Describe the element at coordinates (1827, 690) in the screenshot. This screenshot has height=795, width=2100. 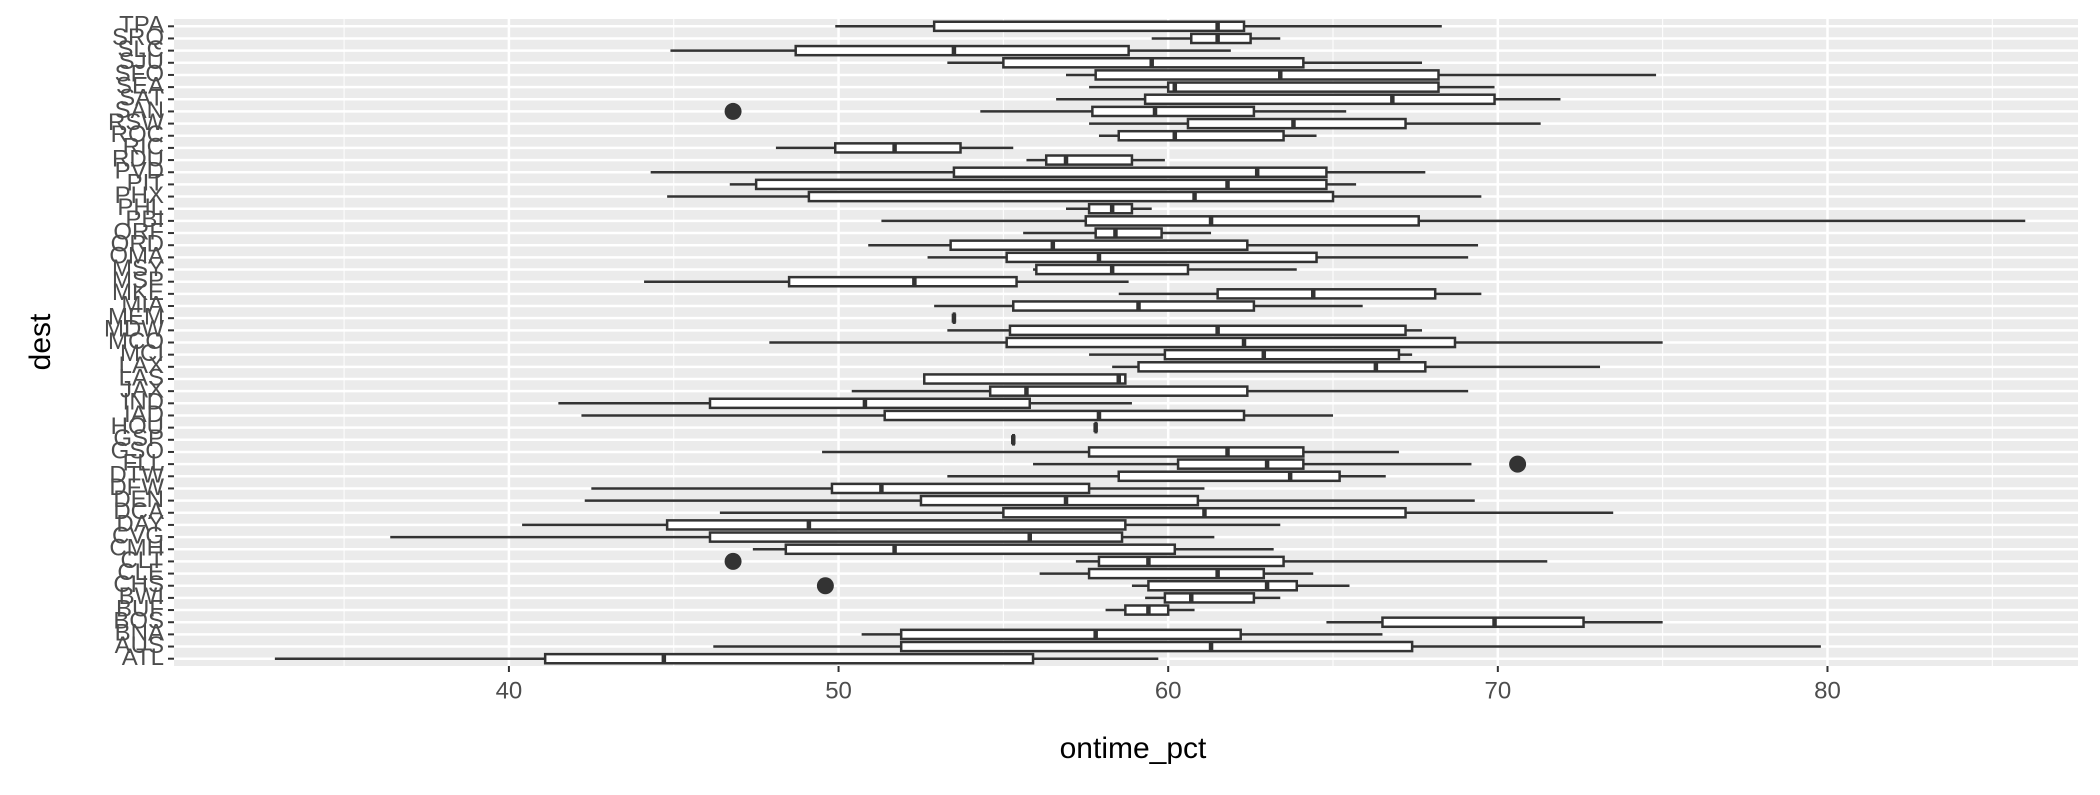
I see `x-tick-label: 80` at that location.